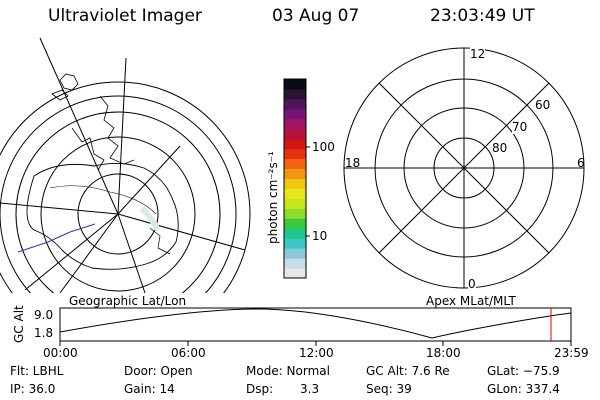  What do you see at coordinates (56, 238) in the screenshot?
I see `orbit-track` at bounding box center [56, 238].